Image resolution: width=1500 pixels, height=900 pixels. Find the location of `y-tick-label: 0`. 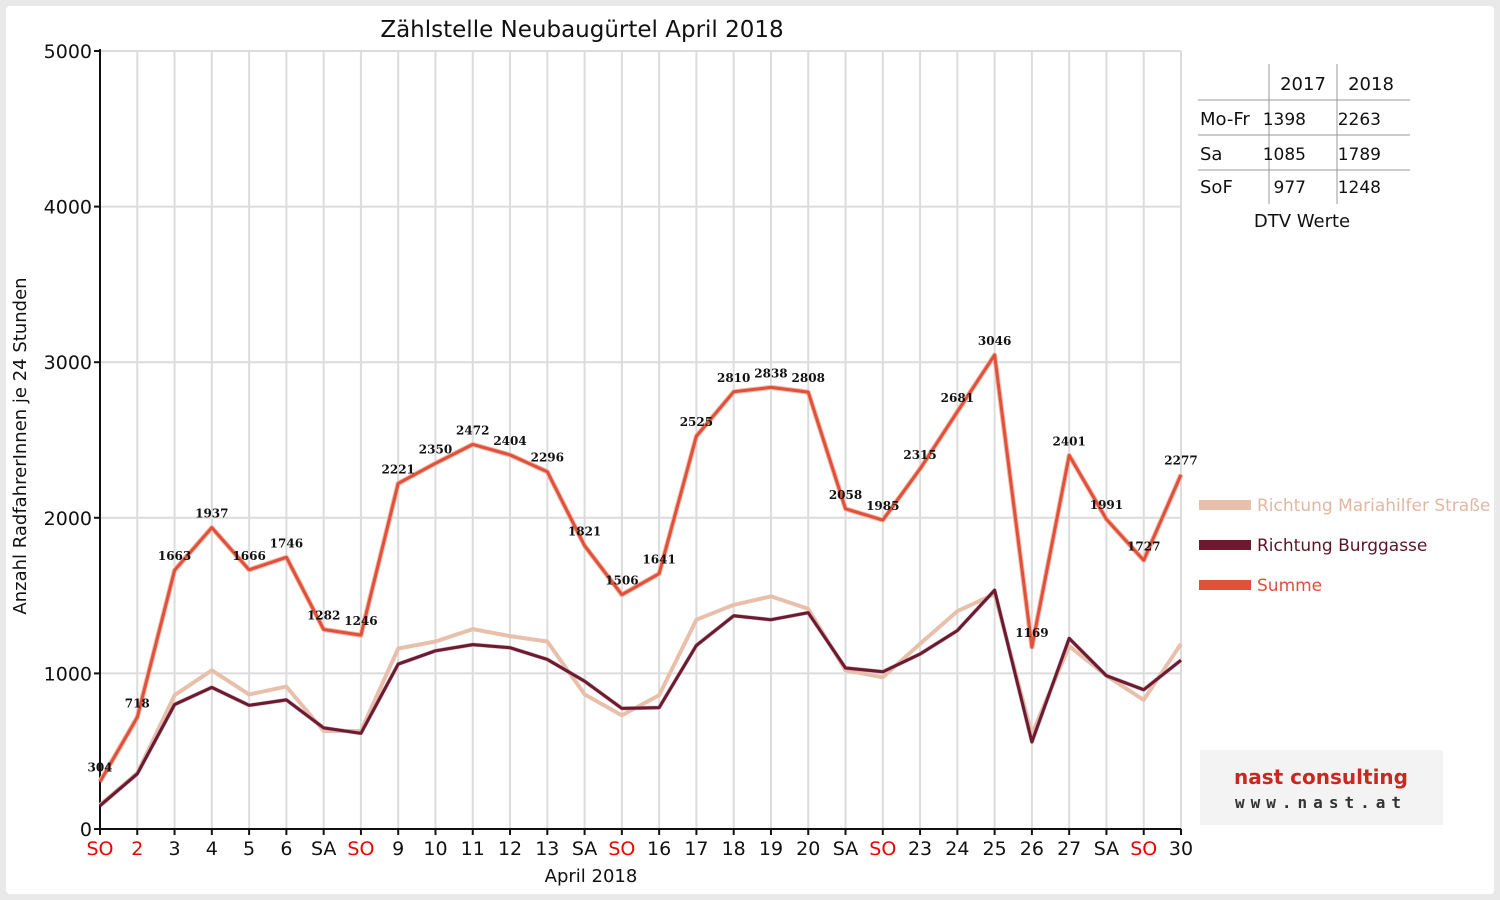

y-tick-label: 0 is located at coordinates (86, 830).